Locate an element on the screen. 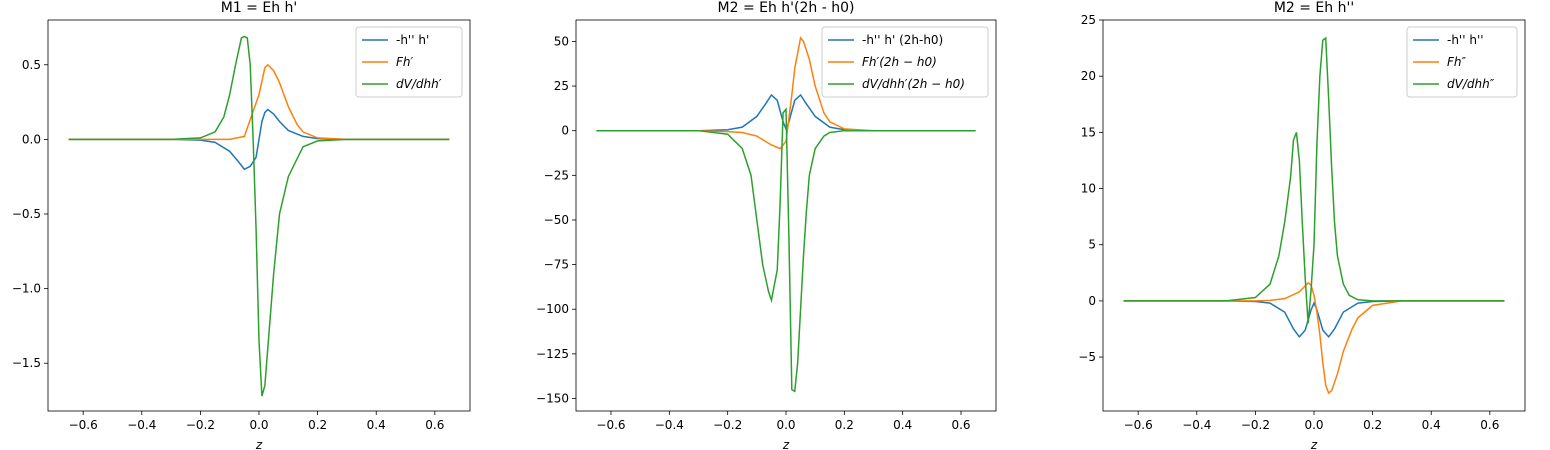 This screenshot has height=450, width=1550. y-tick-label: −0.5 is located at coordinates (26, 214).